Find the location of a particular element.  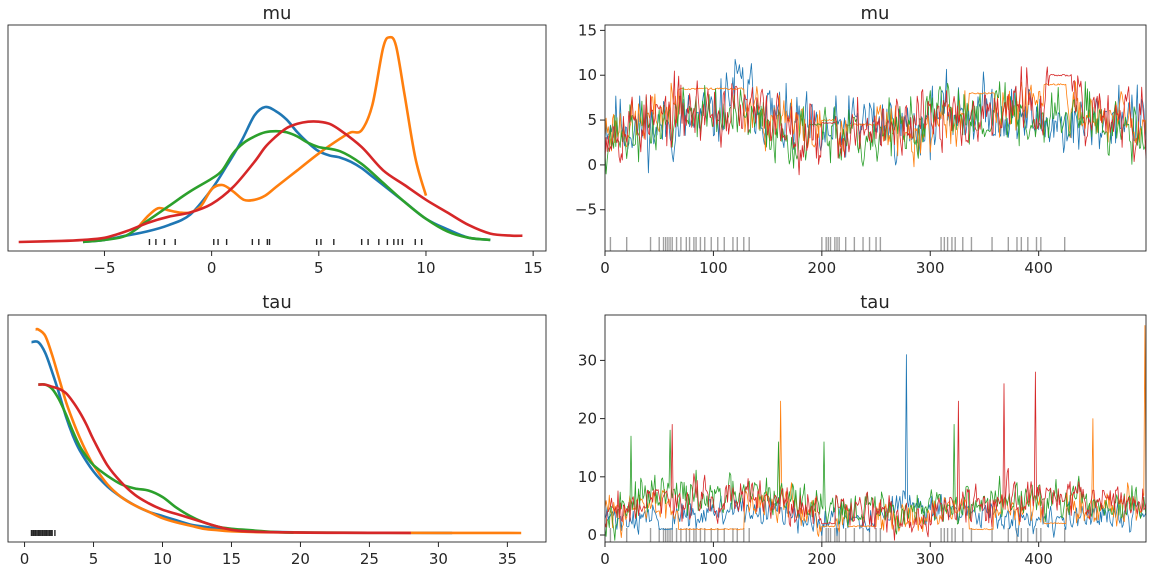

y-tick-label: 30 is located at coordinates (587, 360).